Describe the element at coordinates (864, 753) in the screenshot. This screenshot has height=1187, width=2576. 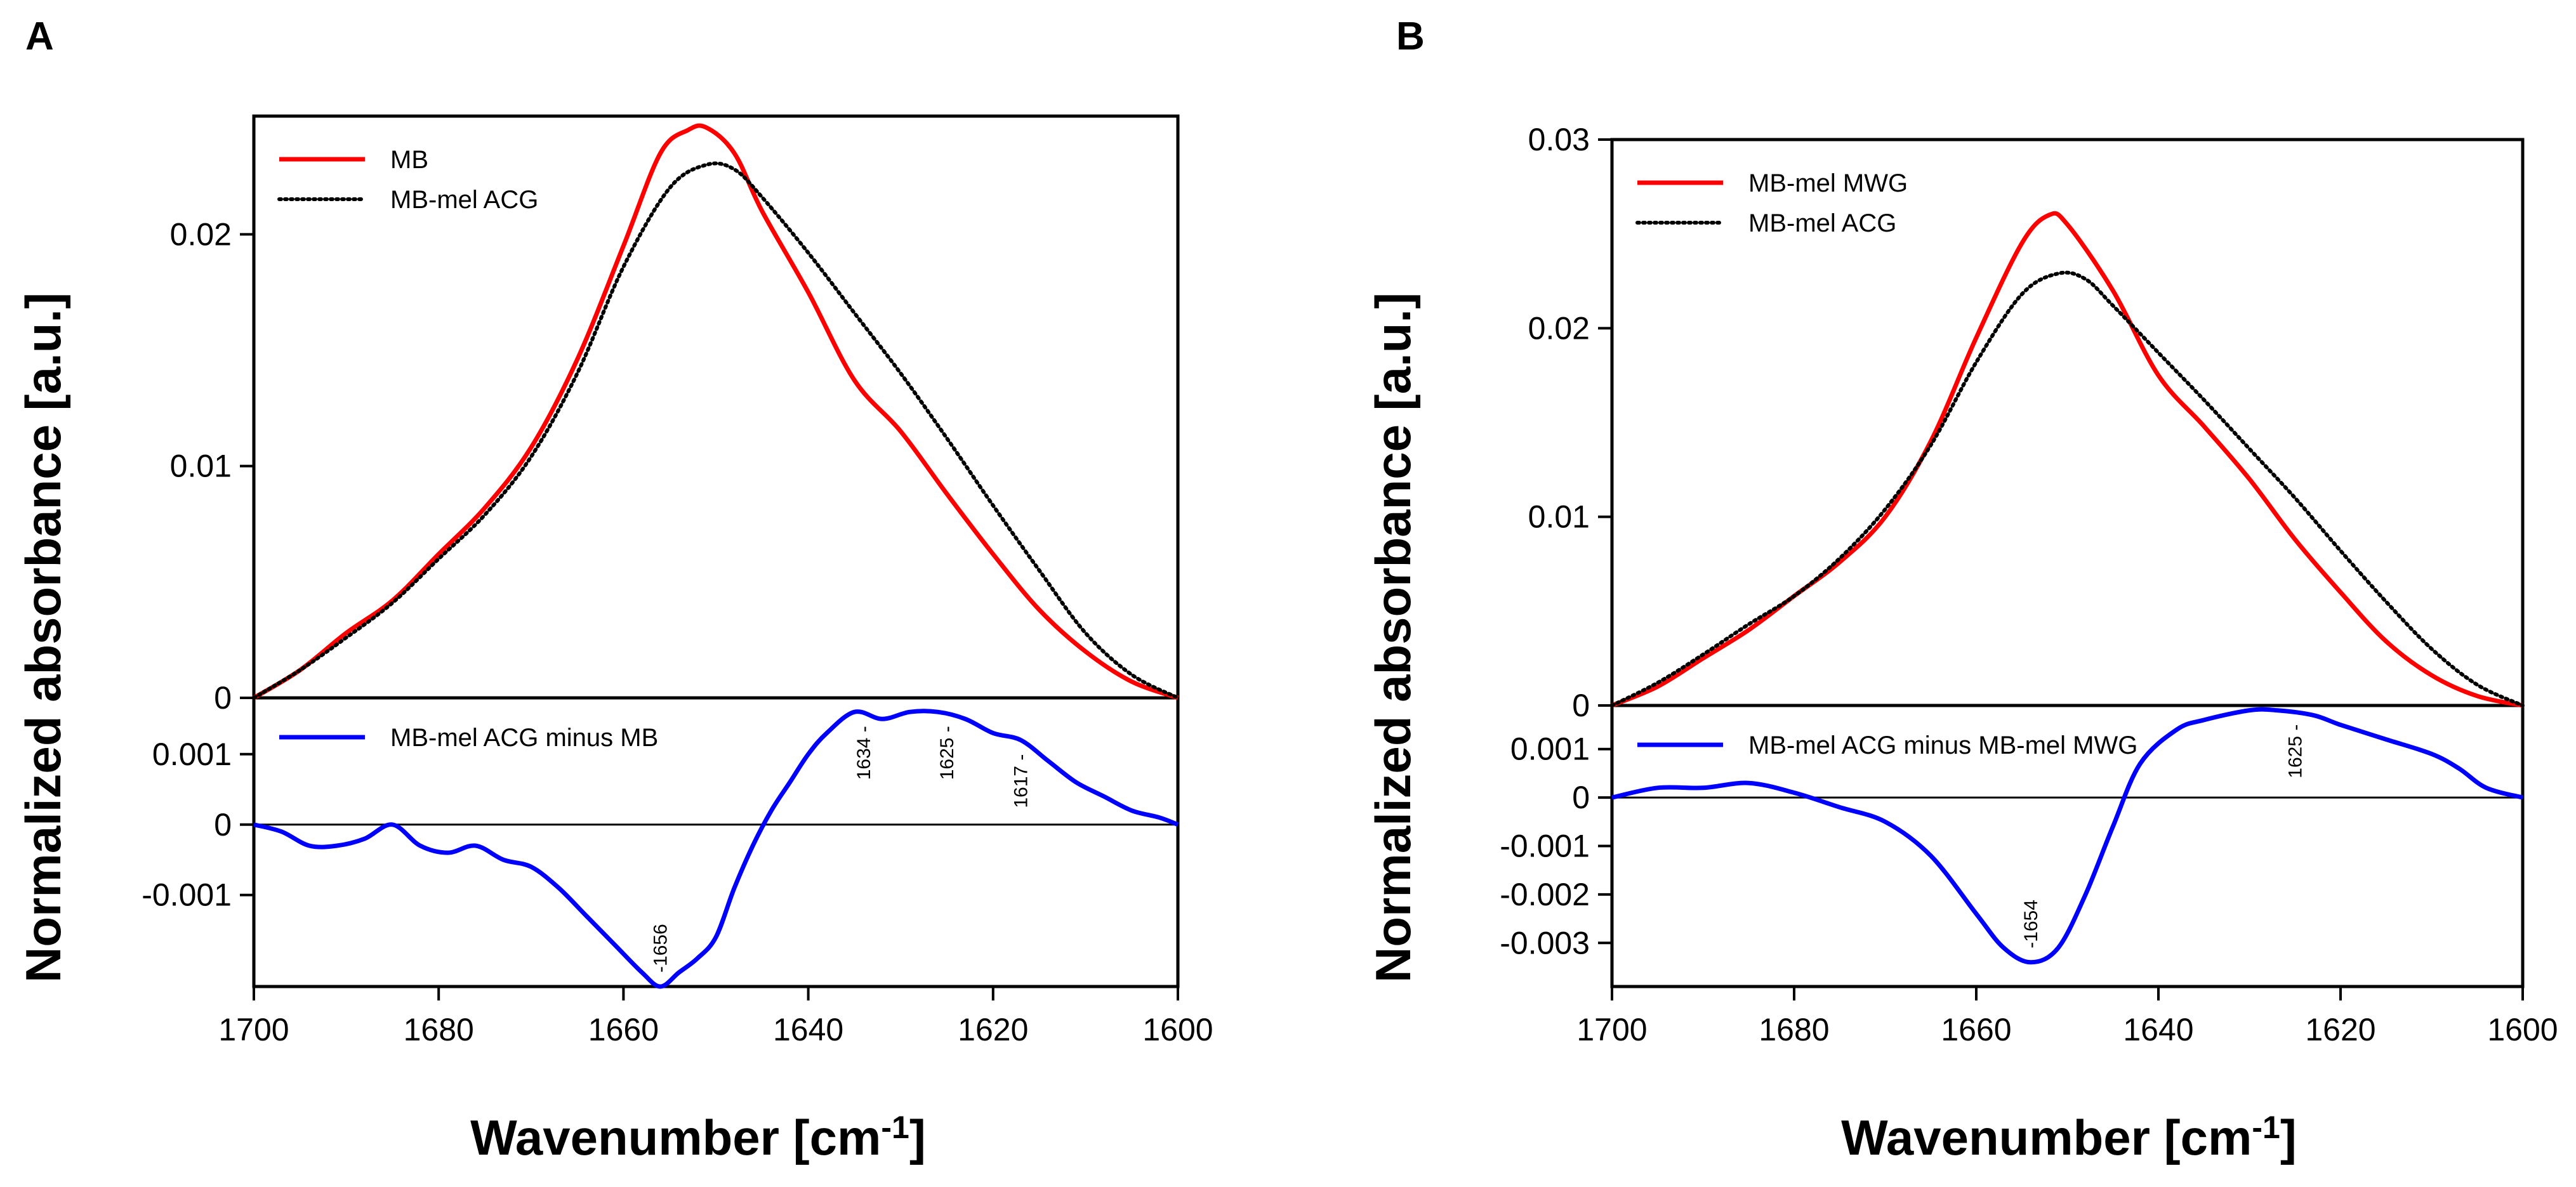
I see `peak-annotation-a: 1634 -` at that location.